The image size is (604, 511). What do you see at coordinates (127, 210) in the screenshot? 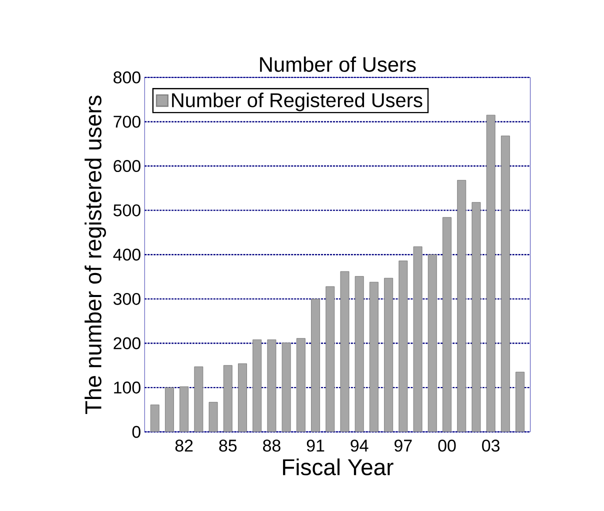
I see `y-tick-label: 500` at bounding box center [127, 210].